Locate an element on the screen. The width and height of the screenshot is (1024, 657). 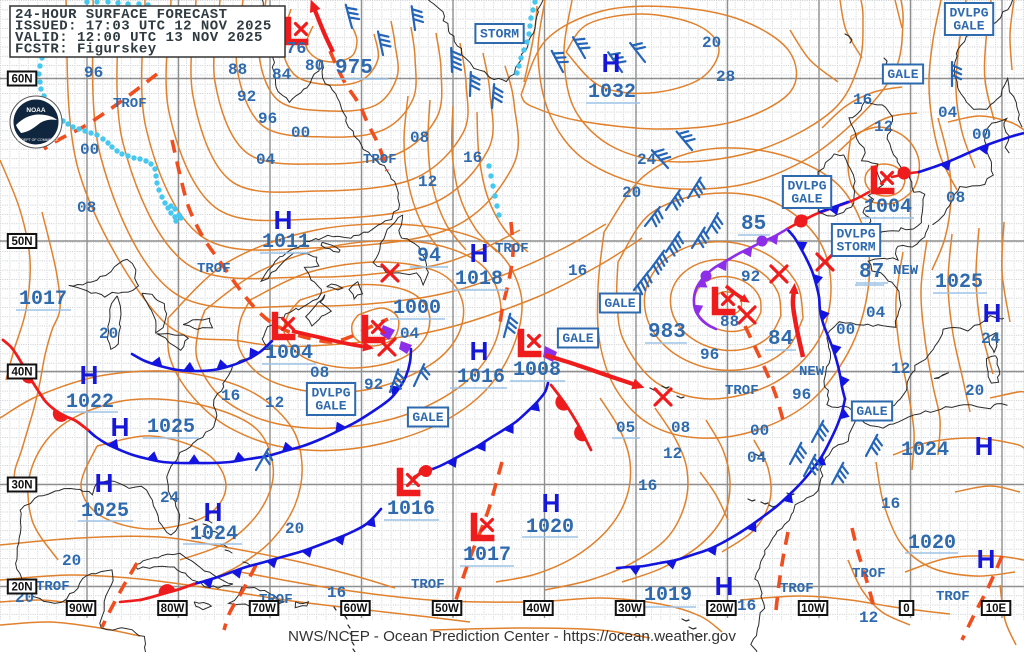
svg-text: 88 is located at coordinates (237, 70).